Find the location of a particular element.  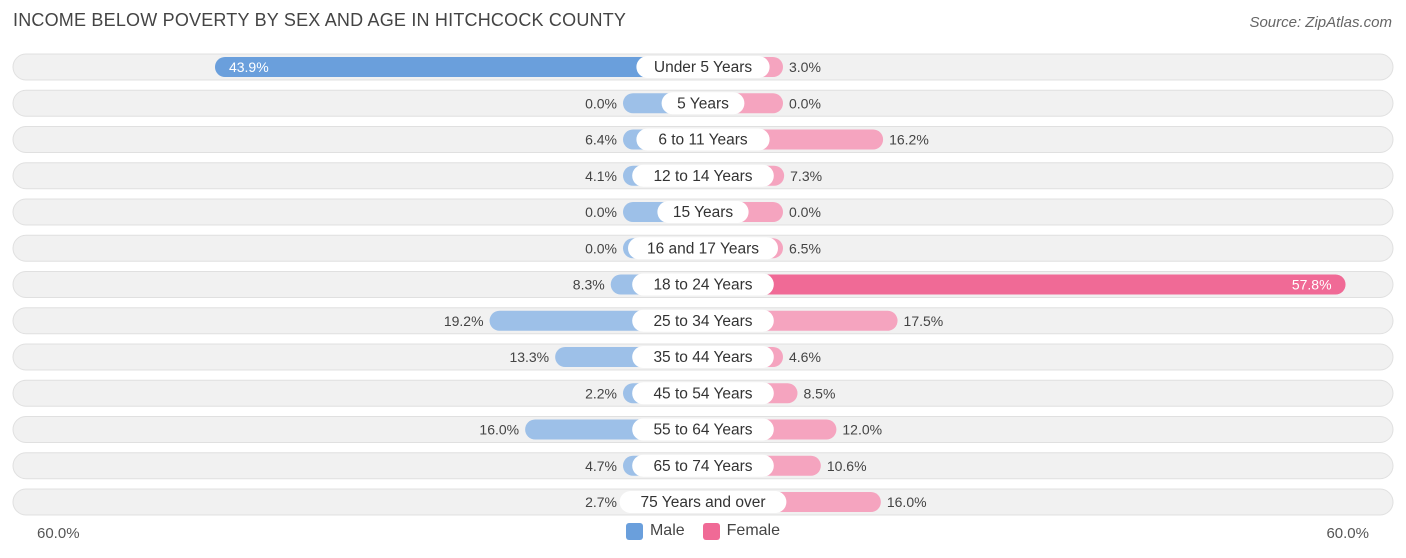

value-label-male: 4.7% is located at coordinates (601, 466).